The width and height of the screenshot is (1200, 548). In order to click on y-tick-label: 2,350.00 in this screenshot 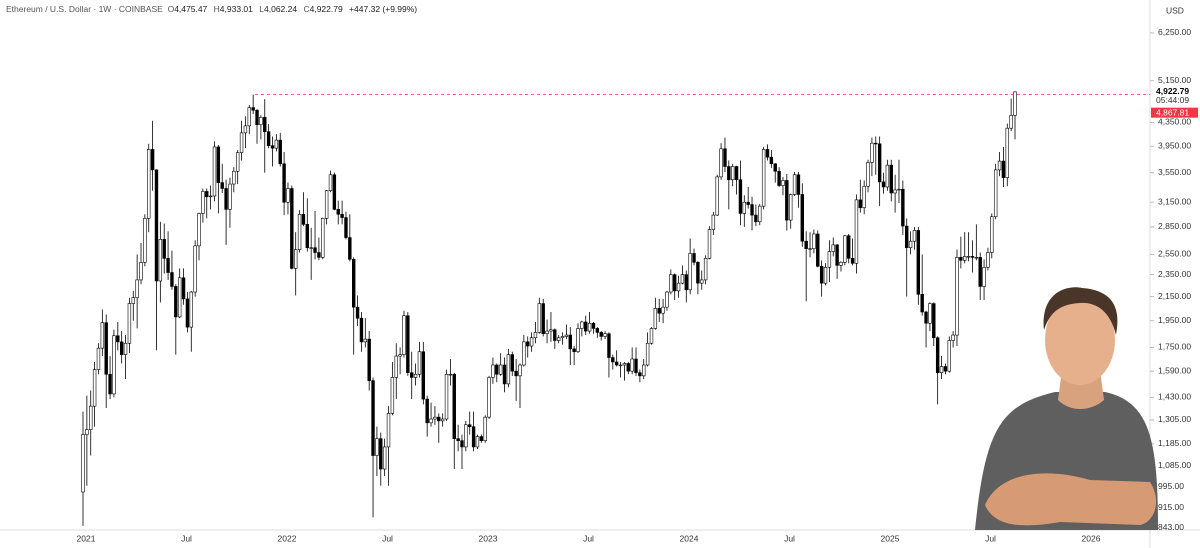, I will do `click(1174, 274)`.